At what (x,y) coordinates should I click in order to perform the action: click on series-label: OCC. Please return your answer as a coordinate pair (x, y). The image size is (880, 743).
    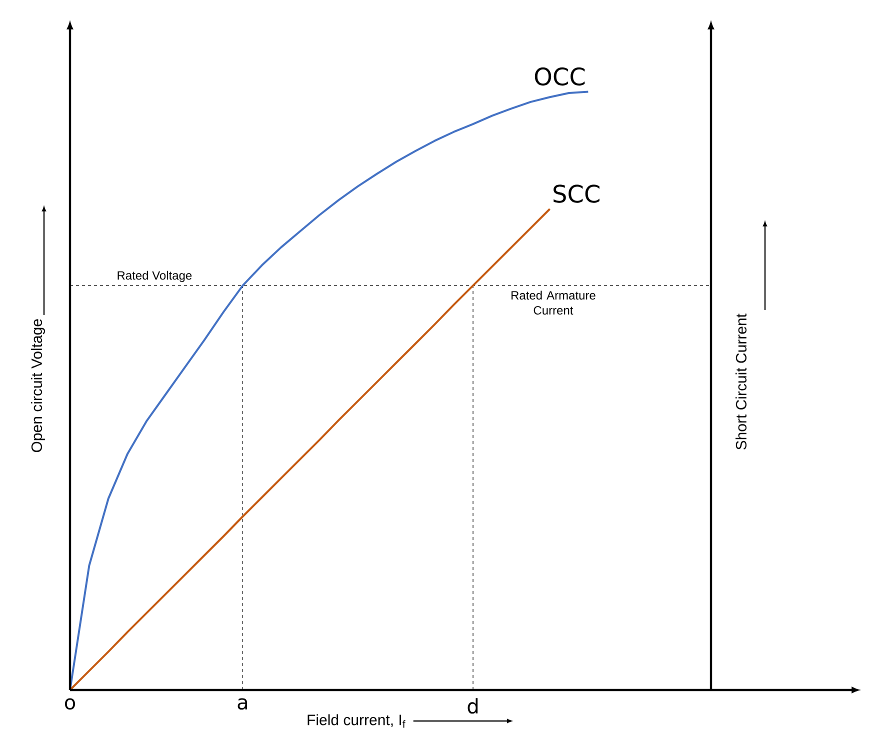
    Looking at the image, I should click on (559, 76).